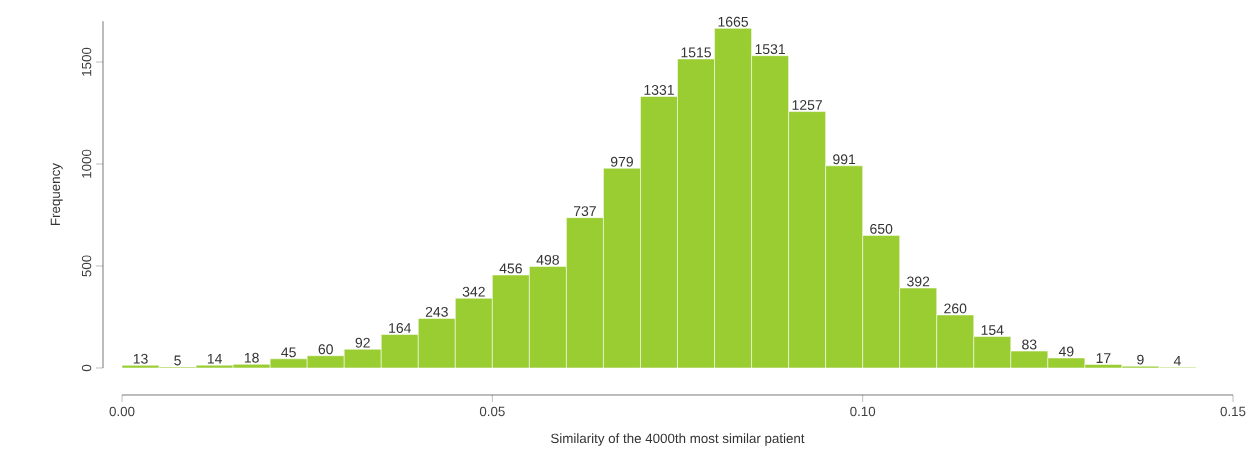 The height and width of the screenshot is (460, 1260). Describe the element at coordinates (492, 411) in the screenshot. I see `x-tick-label: 0.05` at that location.